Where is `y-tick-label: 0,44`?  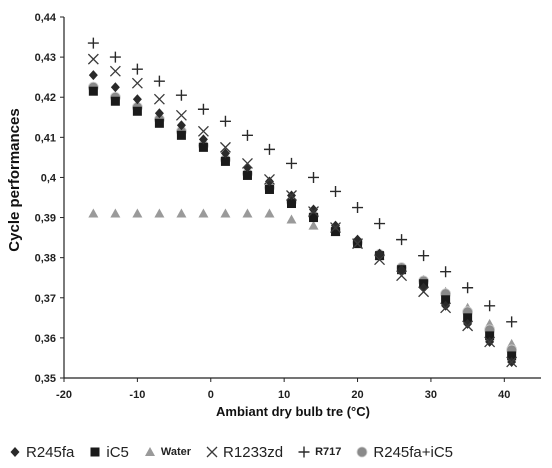
y-tick-label: 0,44 is located at coordinates (46, 18).